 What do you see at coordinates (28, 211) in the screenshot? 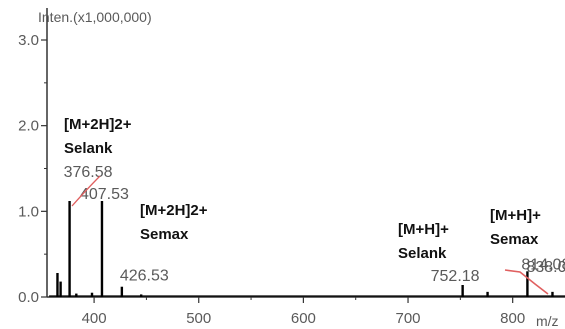
I see `y-tick-label: 1.0` at bounding box center [28, 211].